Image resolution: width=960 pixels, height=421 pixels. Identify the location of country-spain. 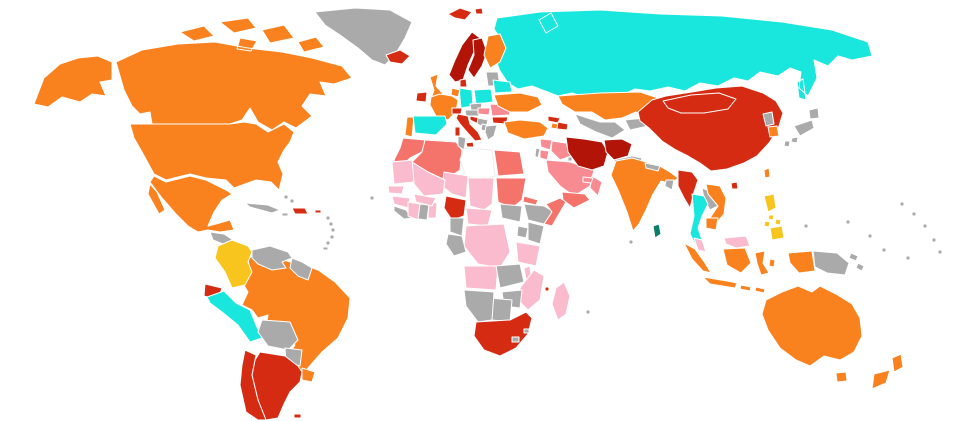
(430, 125).